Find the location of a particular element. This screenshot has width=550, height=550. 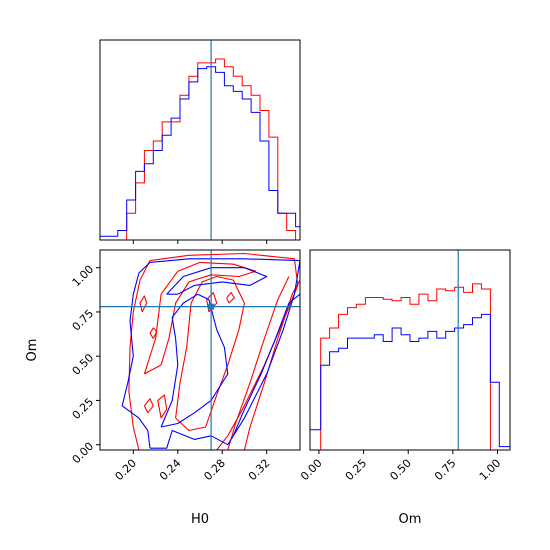

x-axis-label-Om: Om is located at coordinates (410, 519).